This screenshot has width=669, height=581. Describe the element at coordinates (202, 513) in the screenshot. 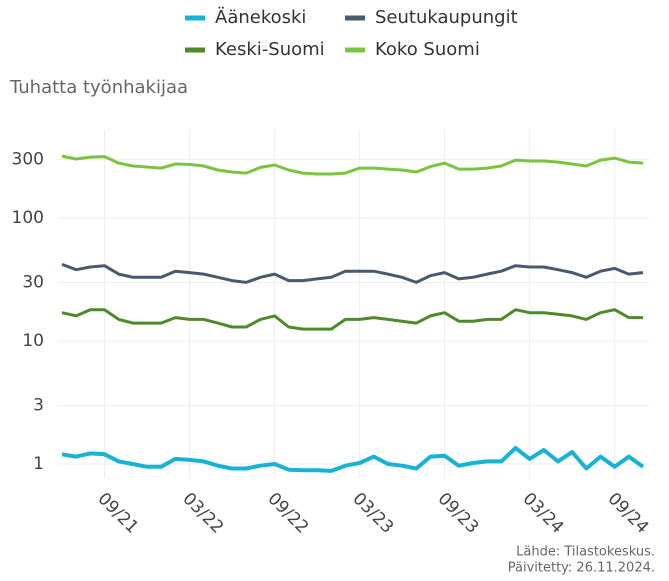

I see `x-tick-label: 03/22` at that location.